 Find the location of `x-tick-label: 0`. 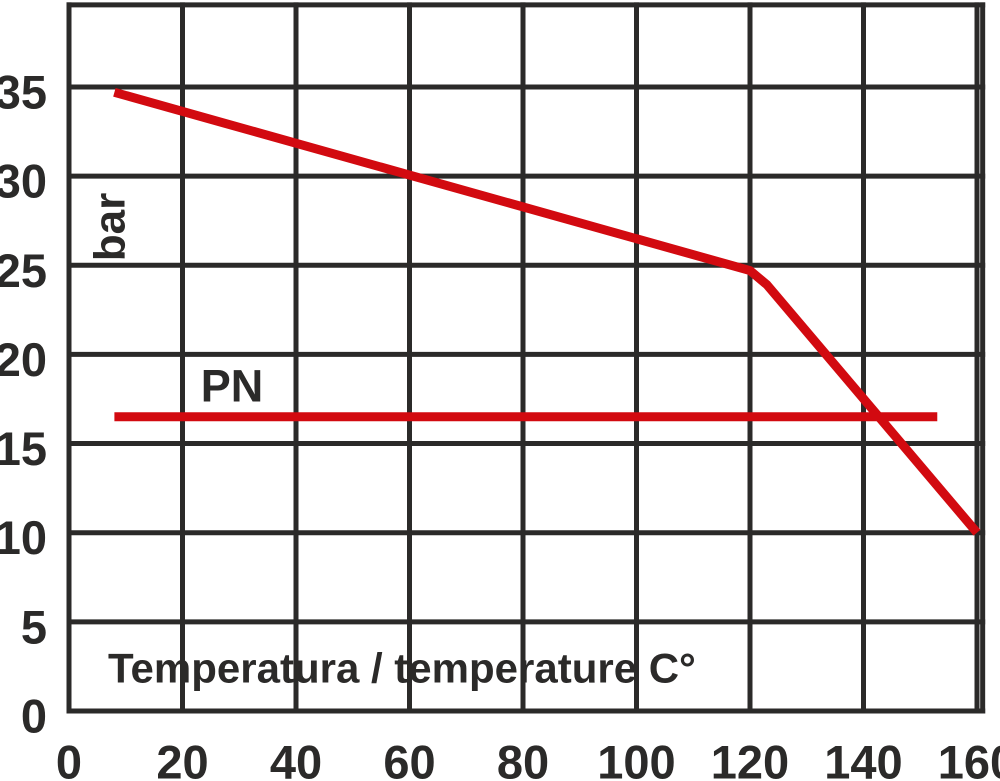

x-tick-label: 0 is located at coordinates (69, 758).